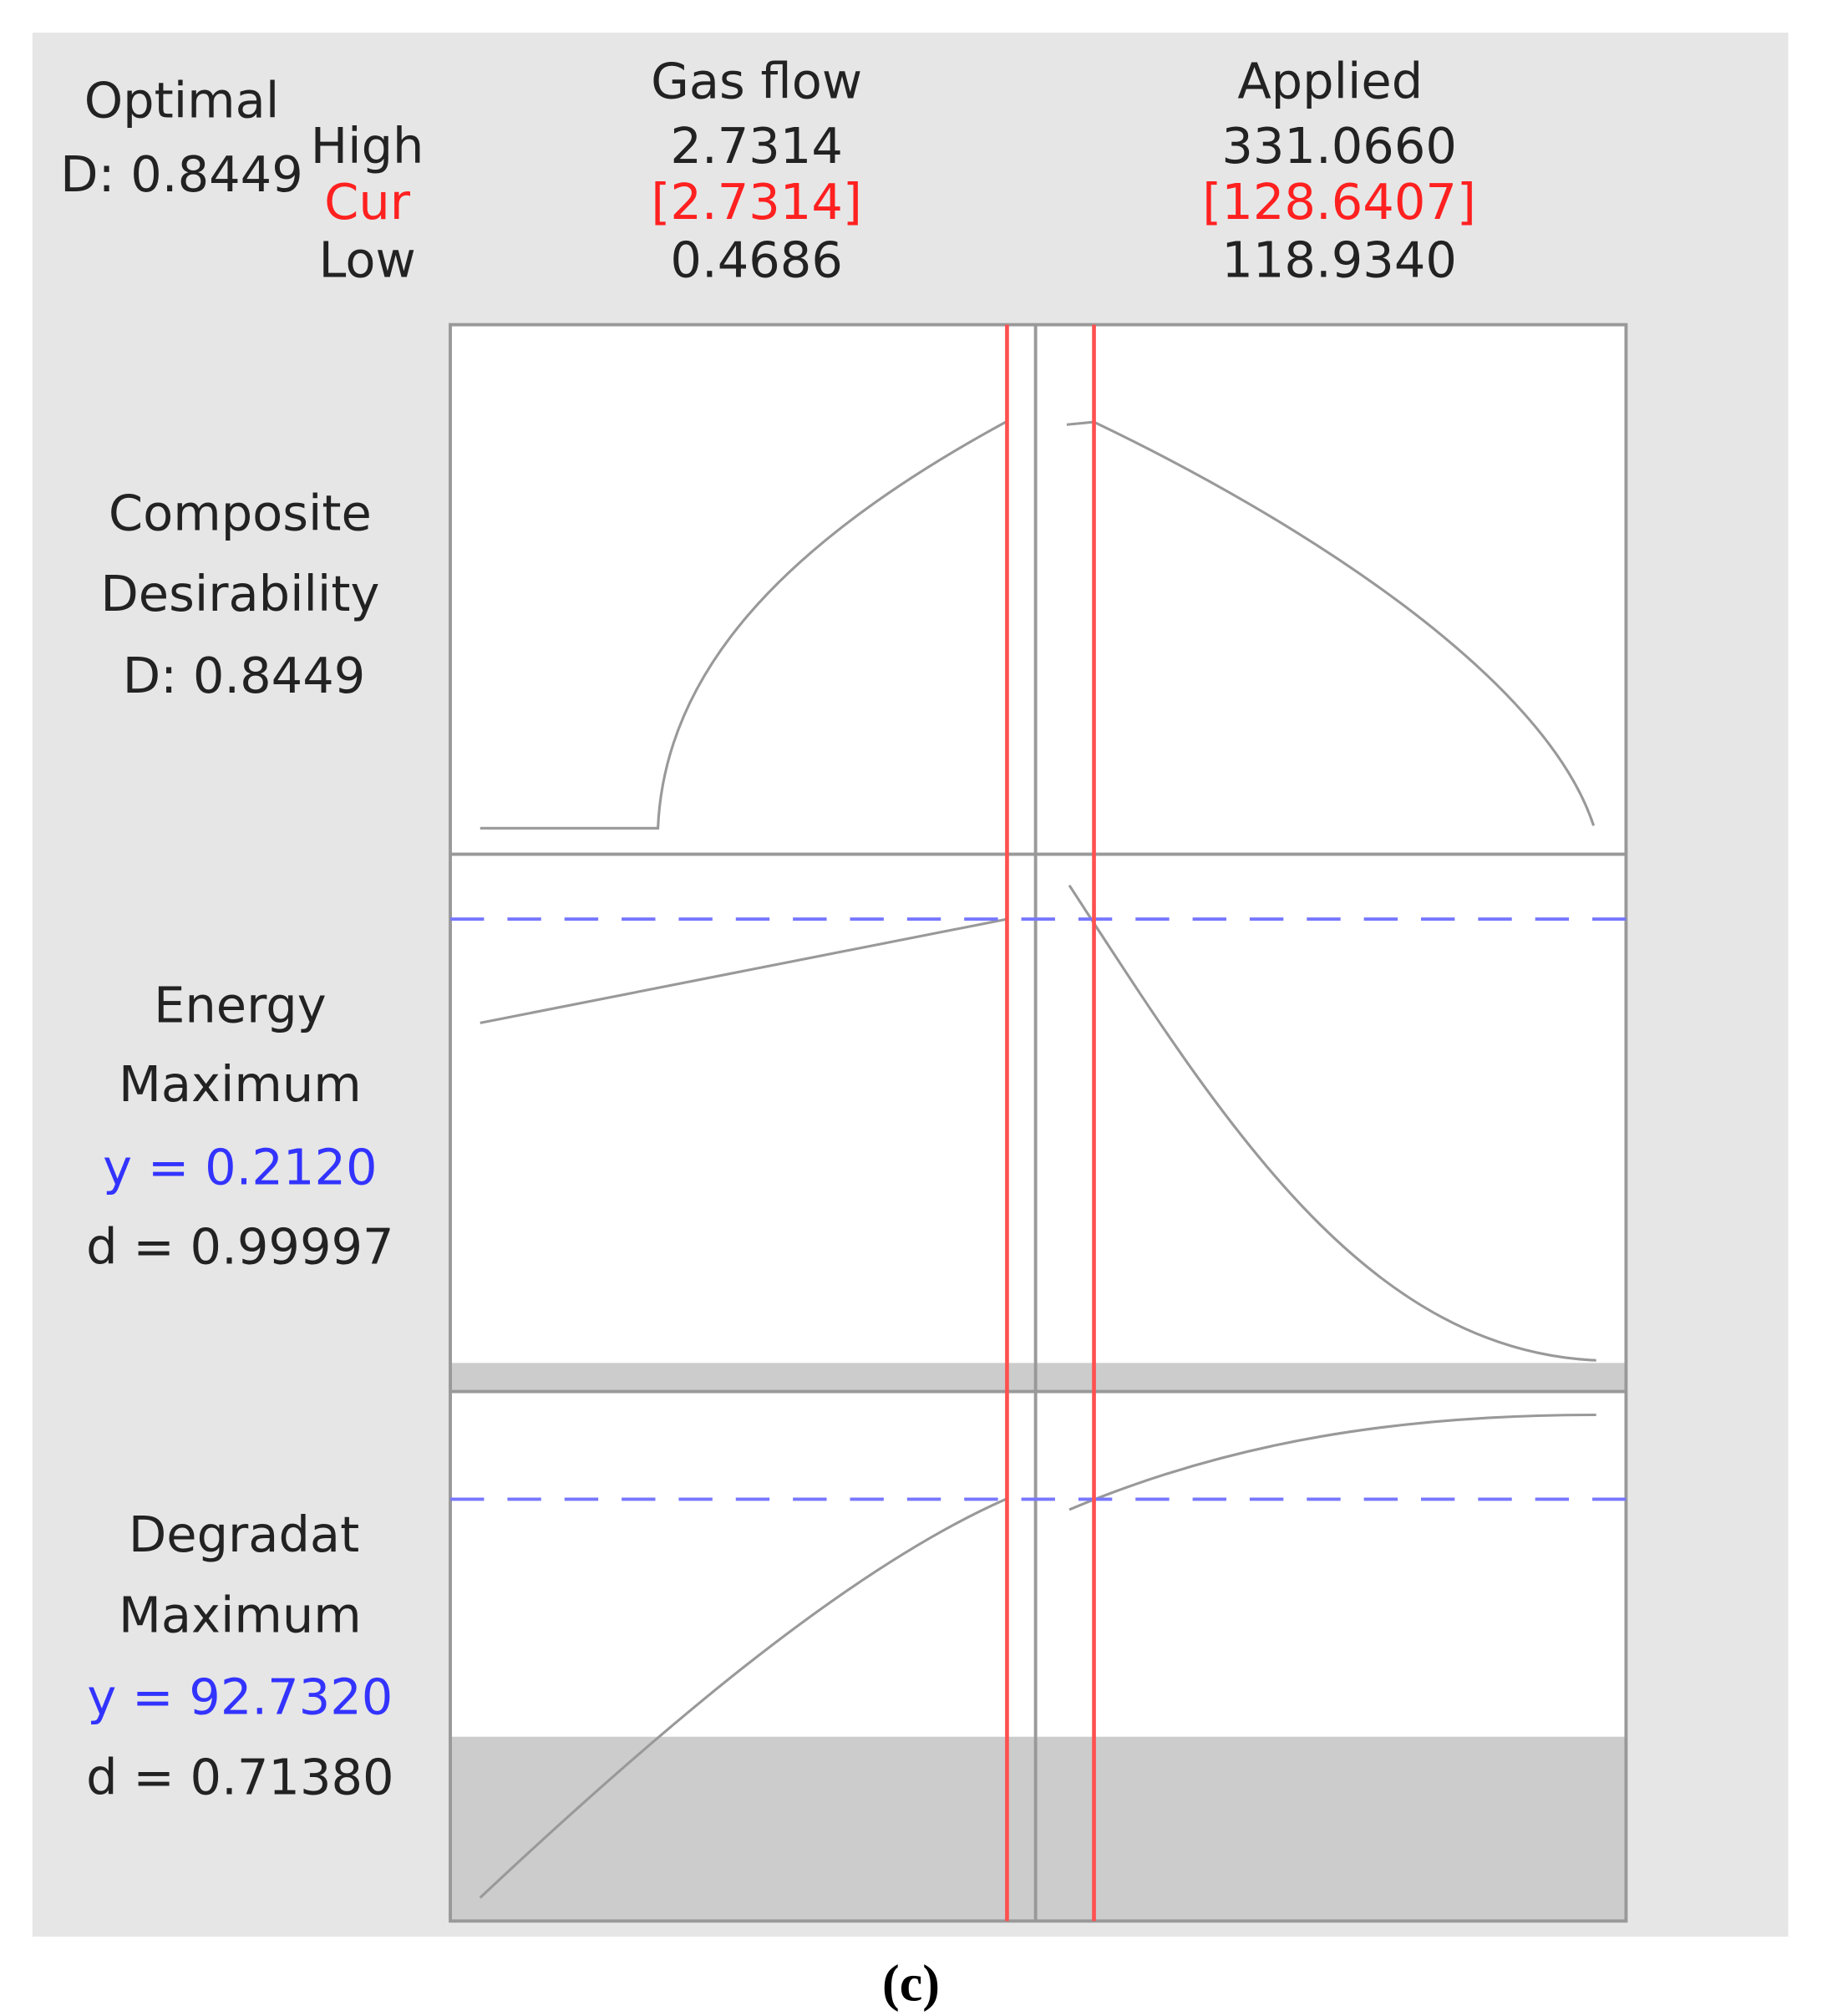  Describe the element at coordinates (240, 1167) in the screenshot. I see `response-y: y = 0.2120` at that location.